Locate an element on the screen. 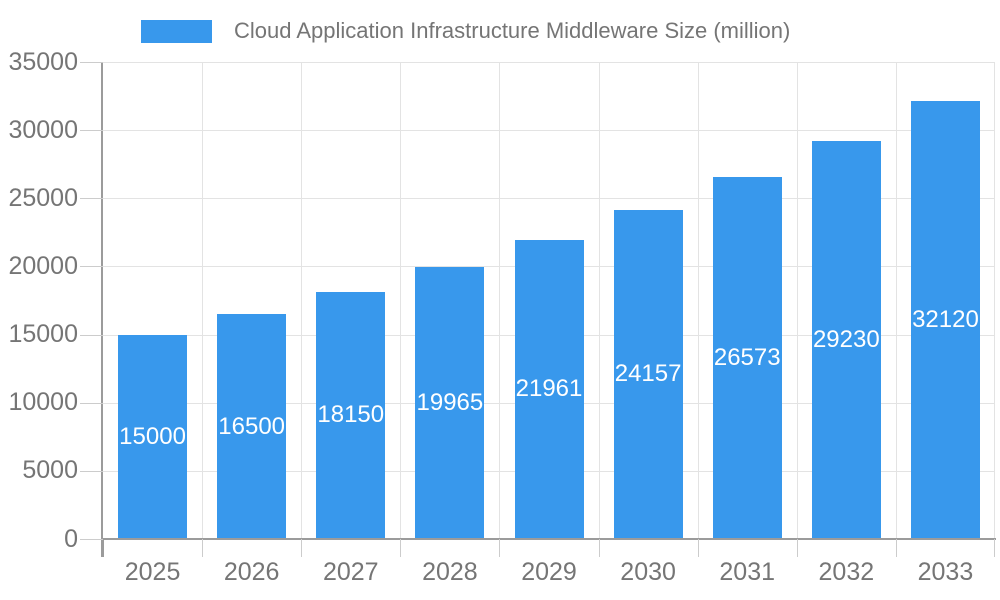 The image size is (1000, 600). y-tick-label: 20000 is located at coordinates (43, 265).